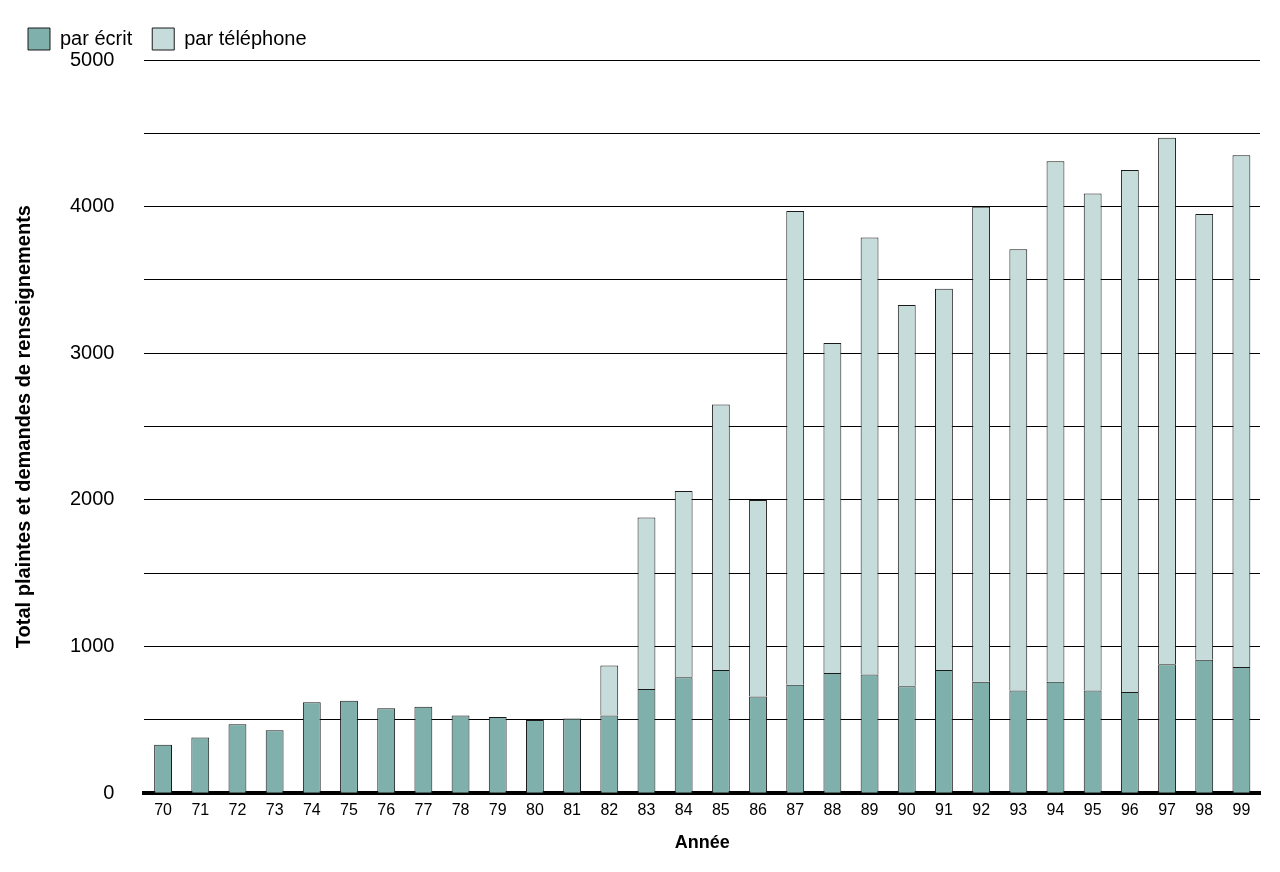  What do you see at coordinates (1241, 810) in the screenshot?
I see `x-tick-label: 99` at bounding box center [1241, 810].